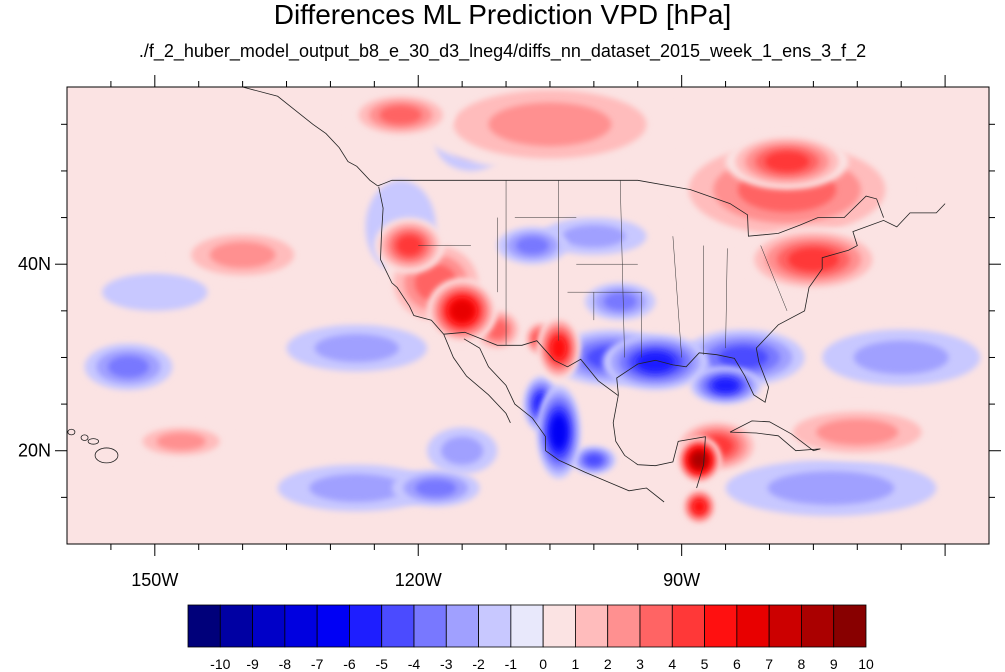  What do you see at coordinates (640, 664) in the screenshot?
I see `colorbar-label: 3` at bounding box center [640, 664].